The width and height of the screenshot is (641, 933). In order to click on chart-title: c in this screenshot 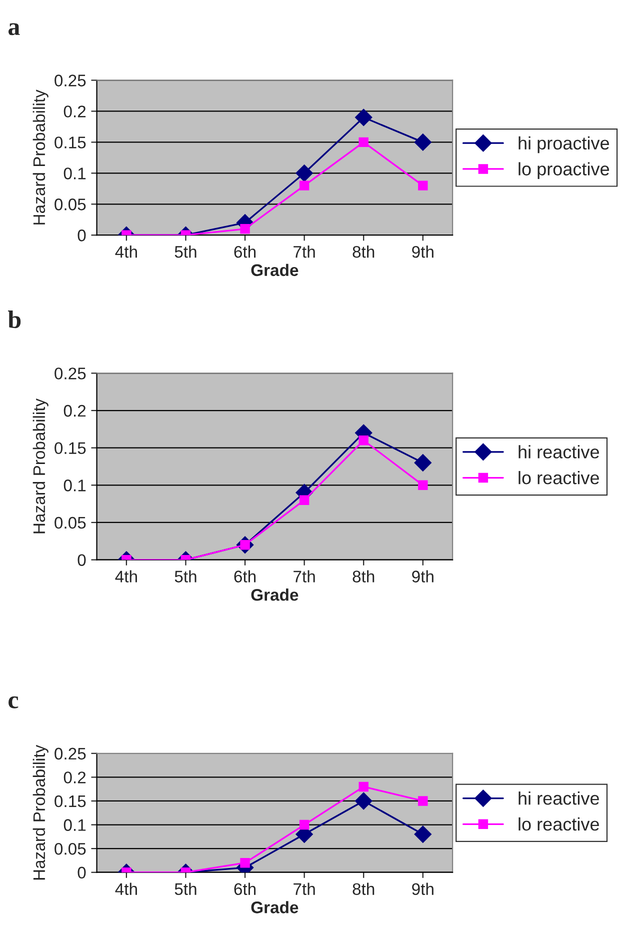, I will do `click(13, 702)`.